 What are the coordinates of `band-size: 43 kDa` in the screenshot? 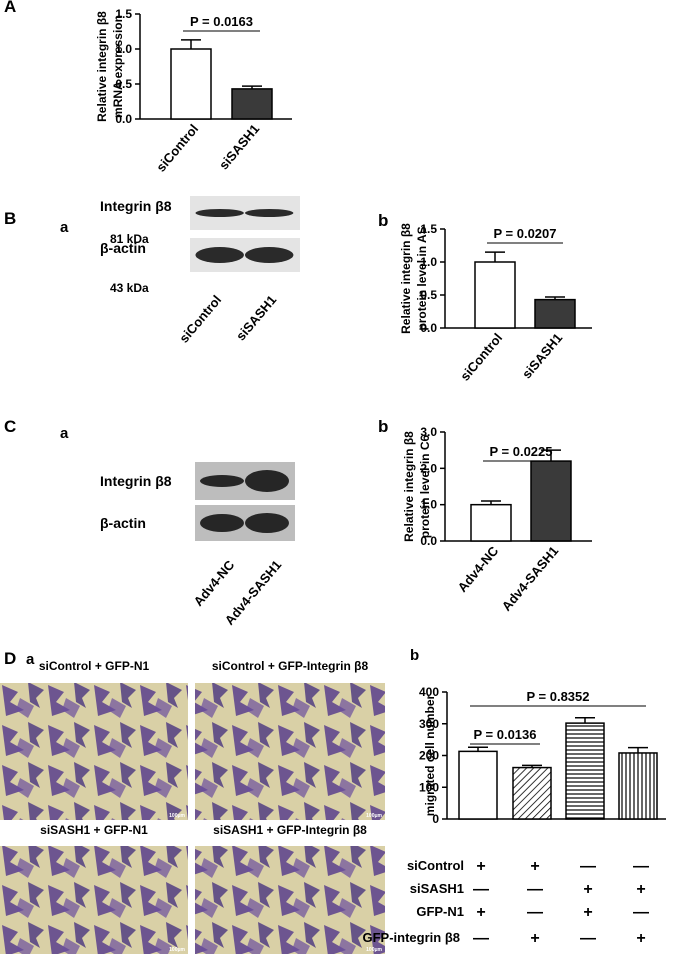 It's located at (129, 288).